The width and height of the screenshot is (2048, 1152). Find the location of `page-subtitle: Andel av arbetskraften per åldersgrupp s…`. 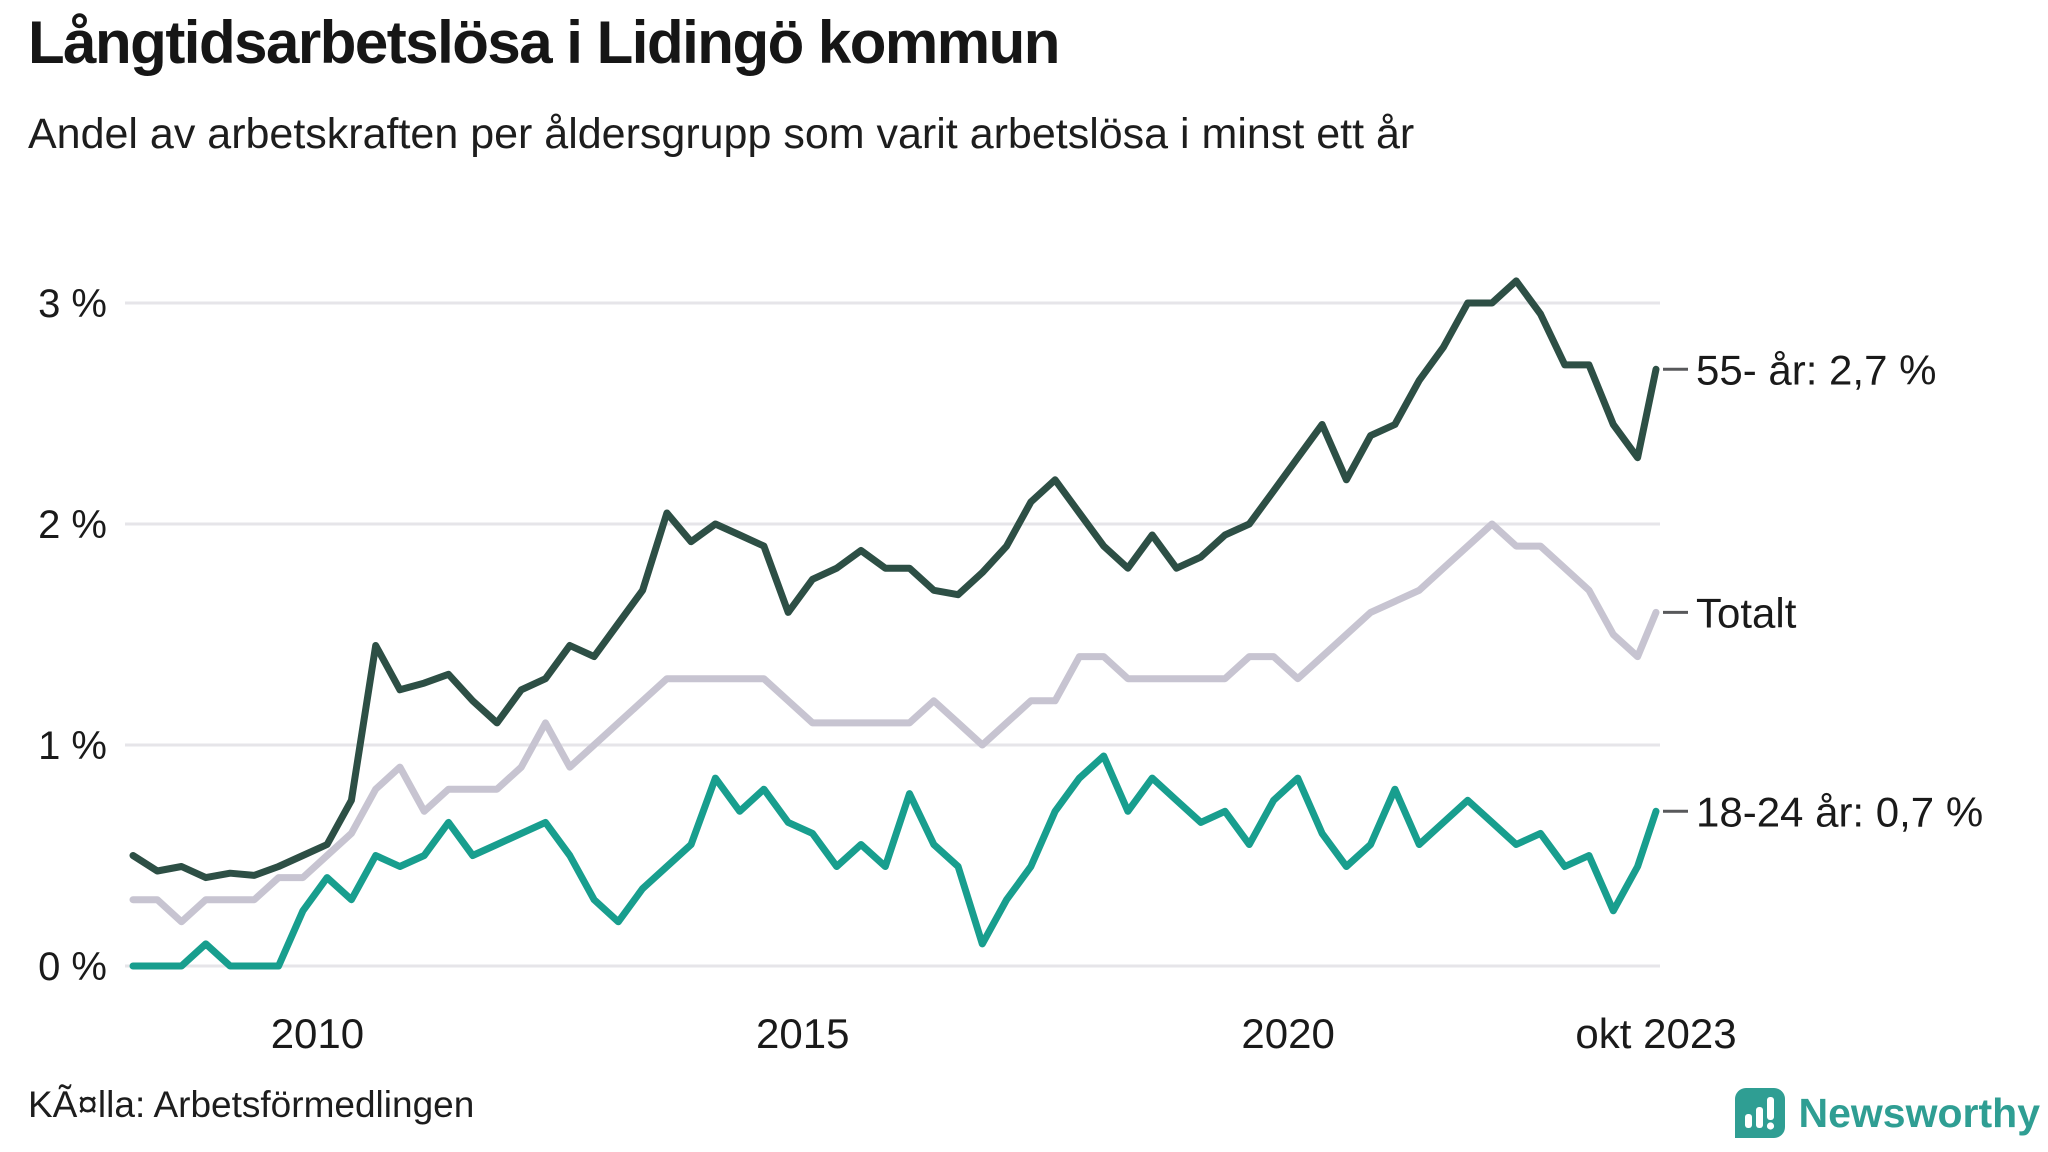

page-subtitle: Andel av arbetskraften per åldersgrupp s… is located at coordinates (721, 134).